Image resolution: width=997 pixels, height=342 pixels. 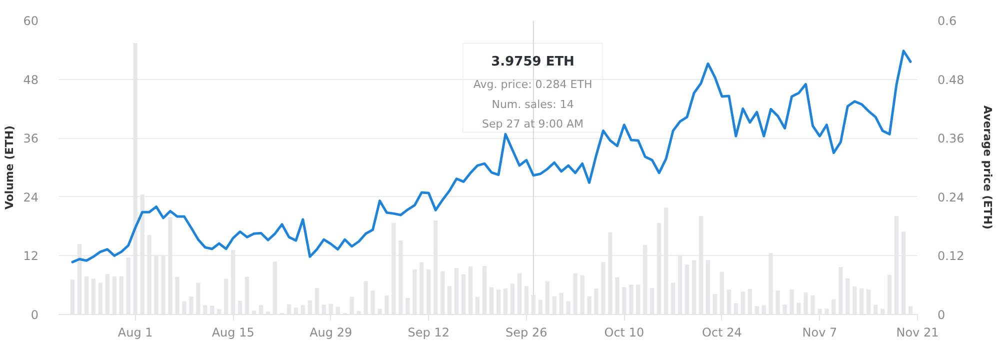 What do you see at coordinates (31, 256) in the screenshot?
I see `y-tick-label: 12` at bounding box center [31, 256].